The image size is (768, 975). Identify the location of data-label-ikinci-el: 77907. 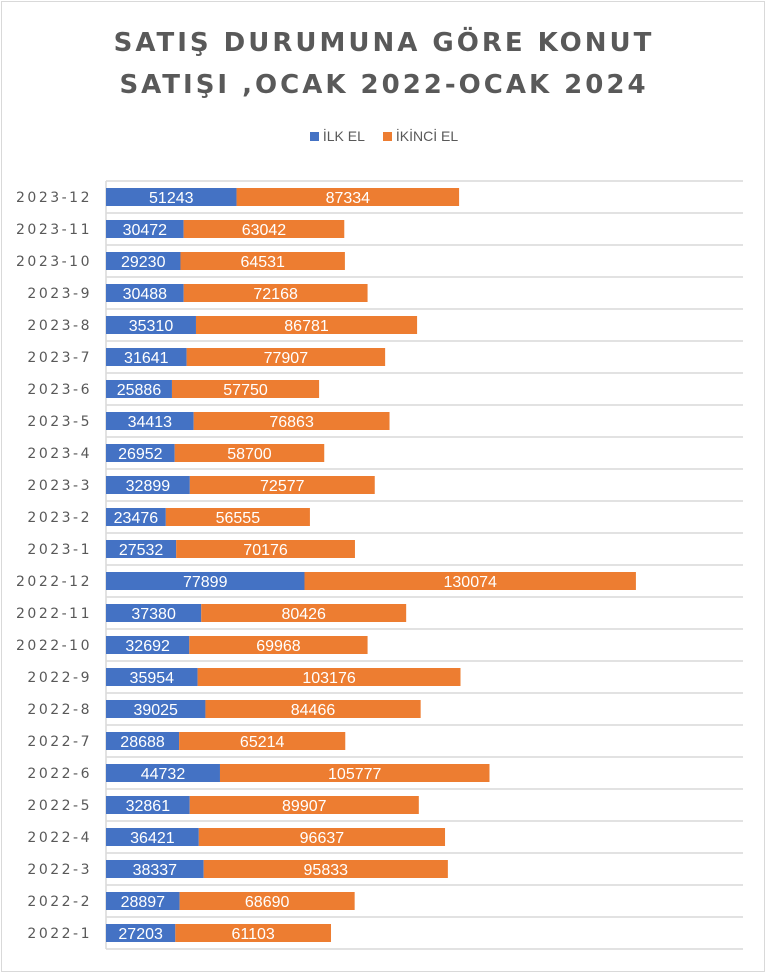
(286, 358).